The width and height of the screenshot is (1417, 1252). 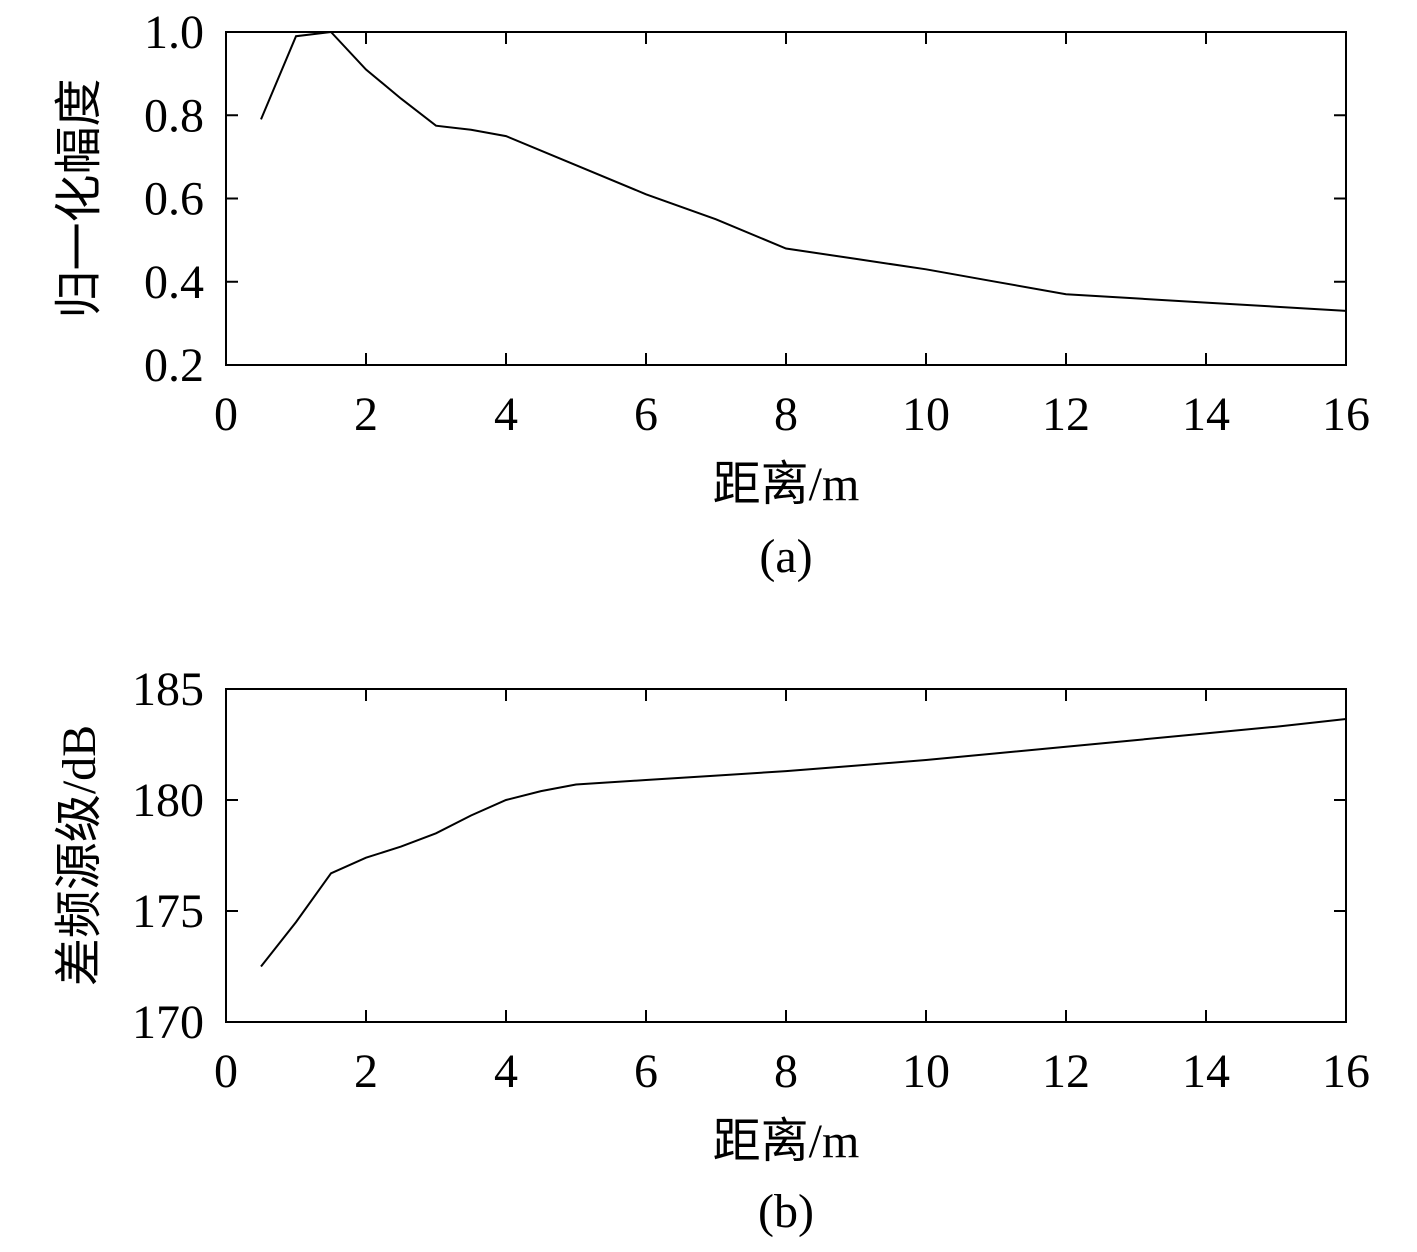 What do you see at coordinates (786, 1211) in the screenshot?
I see `panel-caption: (b)` at bounding box center [786, 1211].